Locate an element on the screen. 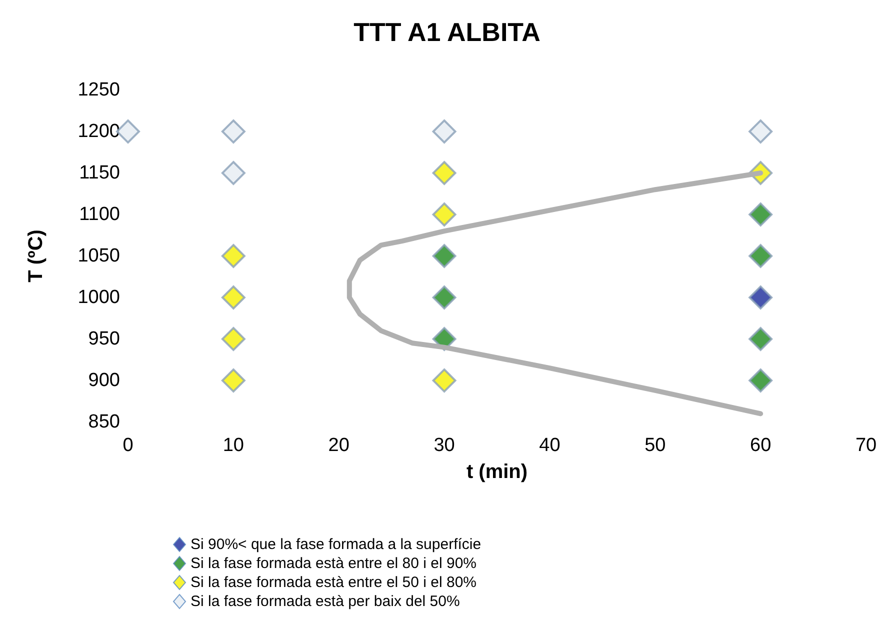 This screenshot has width=894, height=630. x-tick-label: 70 is located at coordinates (866, 445).